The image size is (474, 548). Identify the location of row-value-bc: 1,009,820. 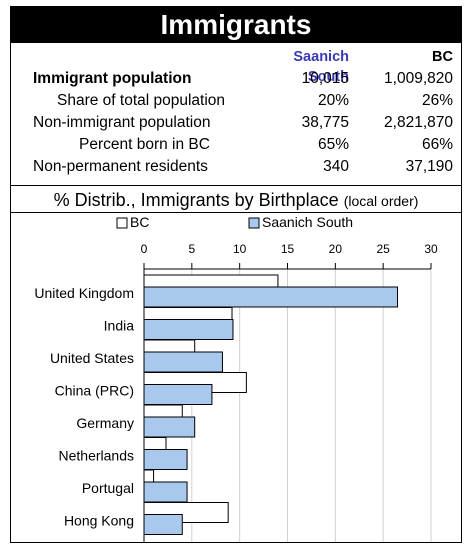
(418, 78).